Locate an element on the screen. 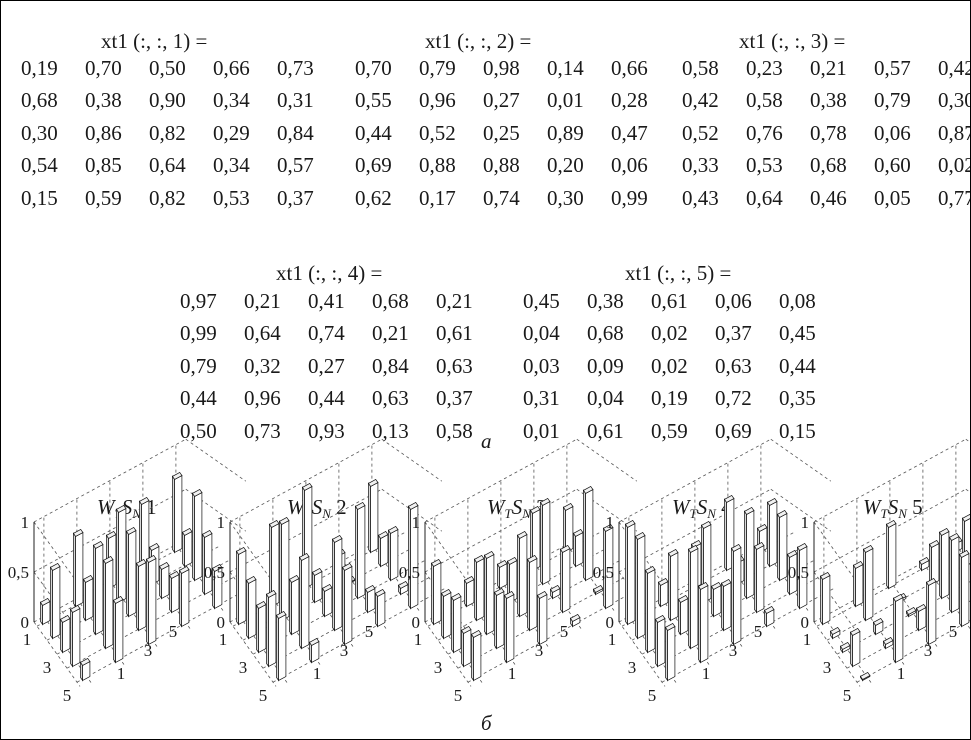  matrix-title-4: xt1 (:, :, 4) = is located at coordinates (329, 273).